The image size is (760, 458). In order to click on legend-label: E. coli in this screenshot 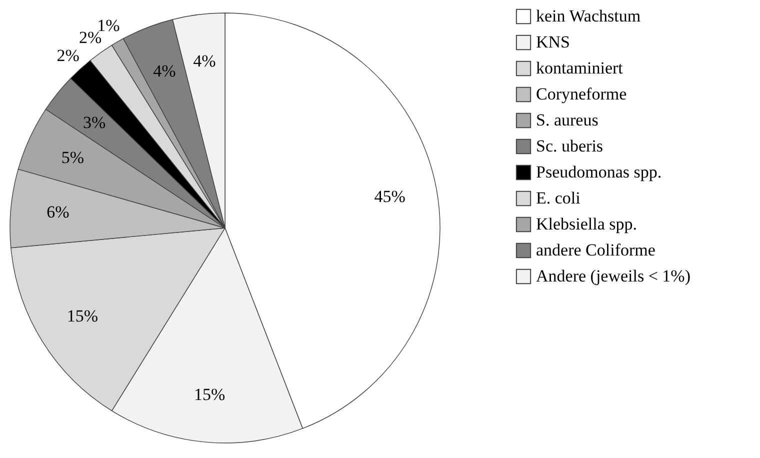, I will do `click(558, 198)`.